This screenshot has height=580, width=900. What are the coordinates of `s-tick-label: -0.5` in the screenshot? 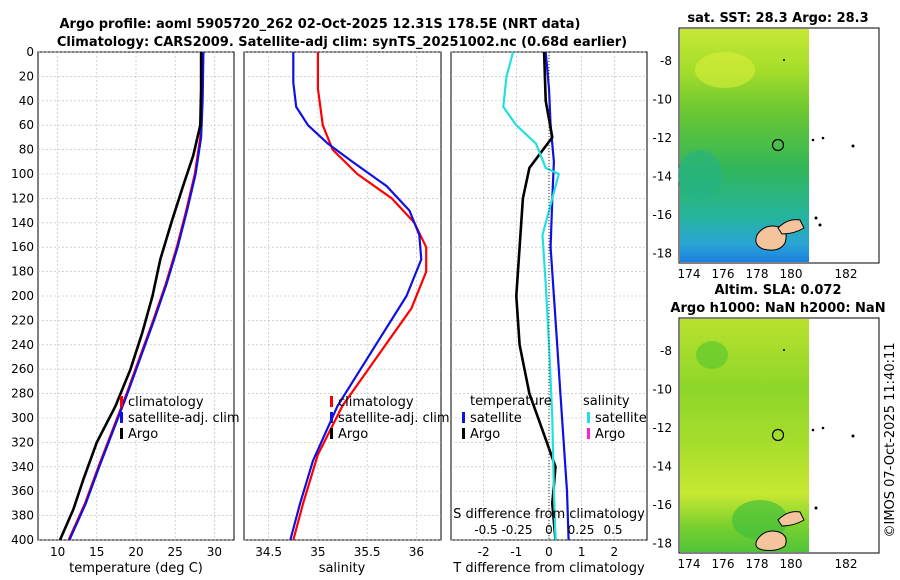 It's located at (485, 530).